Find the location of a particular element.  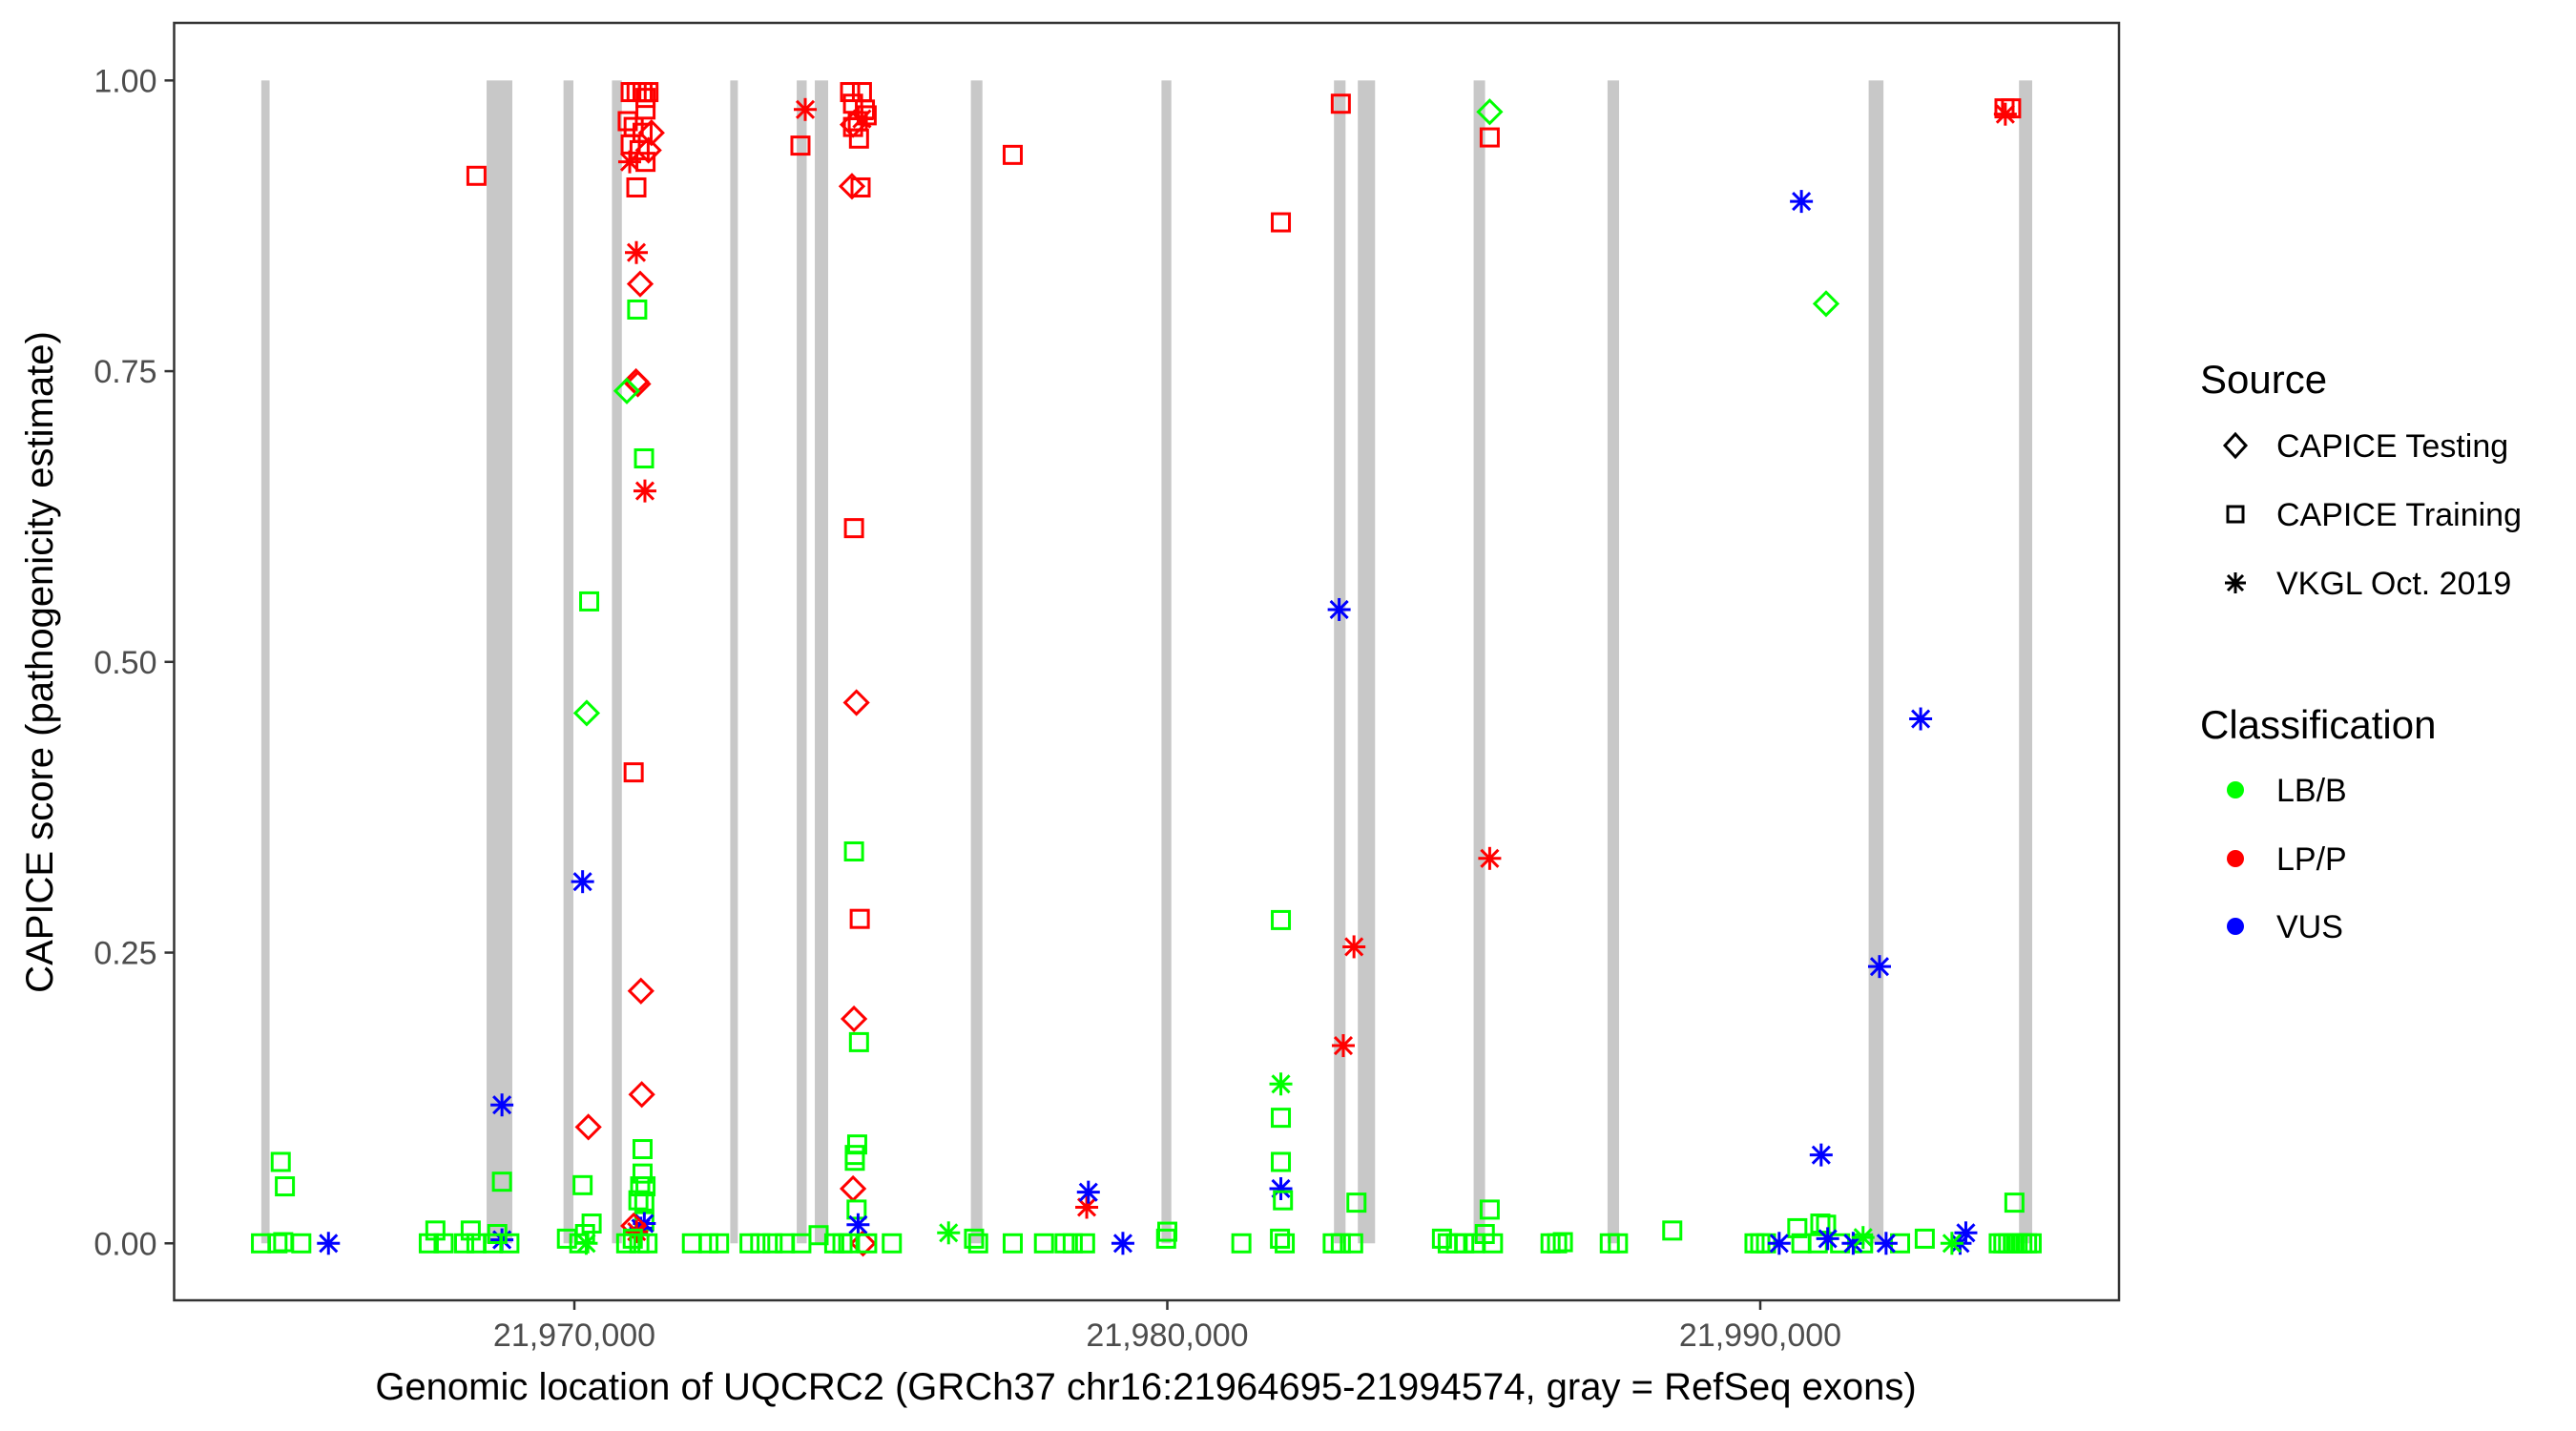

y-axis: 0.00 0.25 0.50 0.75 1.00 is located at coordinates (134, 662).